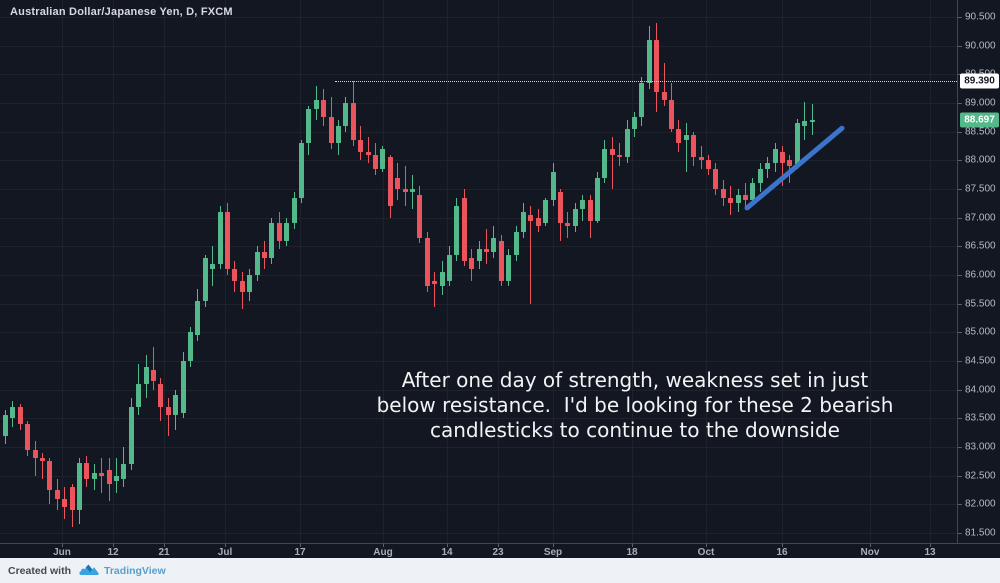 This screenshot has height=583, width=1000. What do you see at coordinates (646, 81) in the screenshot?
I see `resistance-line` at bounding box center [646, 81].